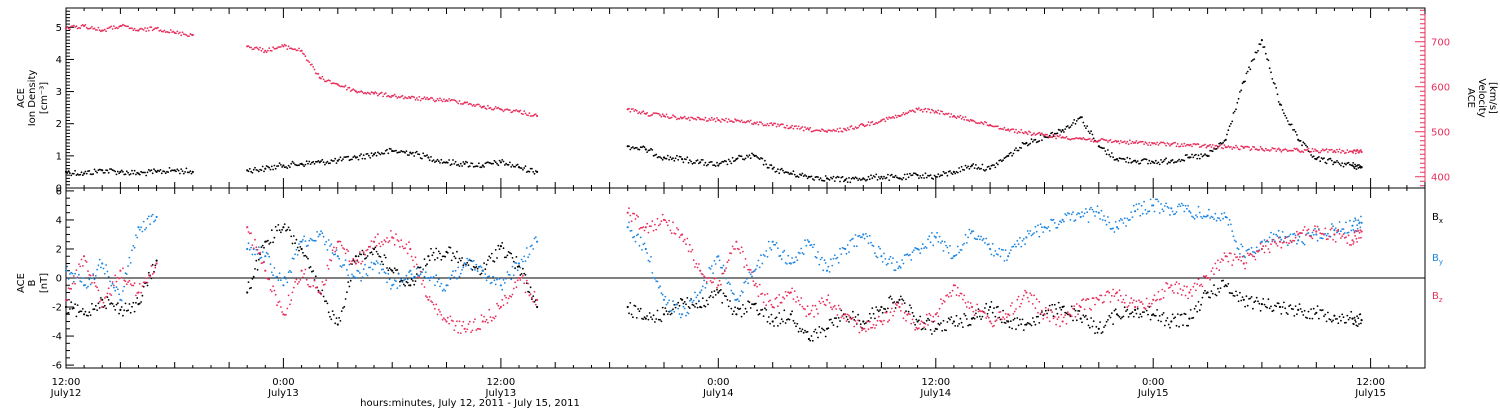 The height and width of the screenshot is (410, 1500). Describe the element at coordinates (1334, 234) in the screenshot. I see `bz-point` at that location.